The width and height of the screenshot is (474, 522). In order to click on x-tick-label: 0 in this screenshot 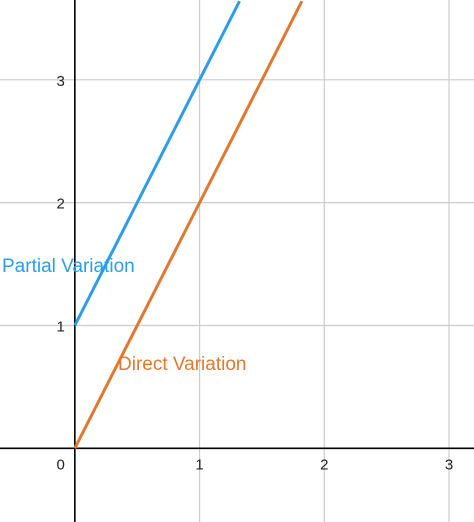, I will do `click(60, 464)`.